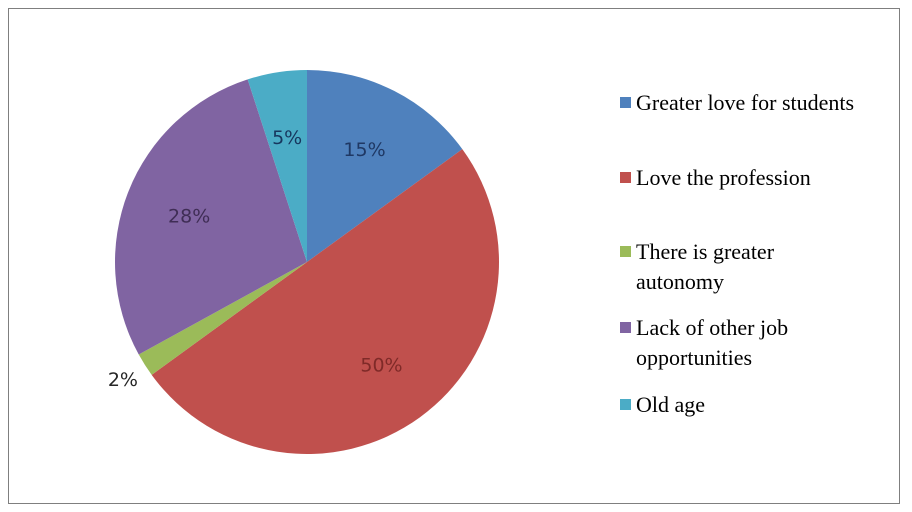  I want to click on legend-label: Love the profession, so click(723, 177).